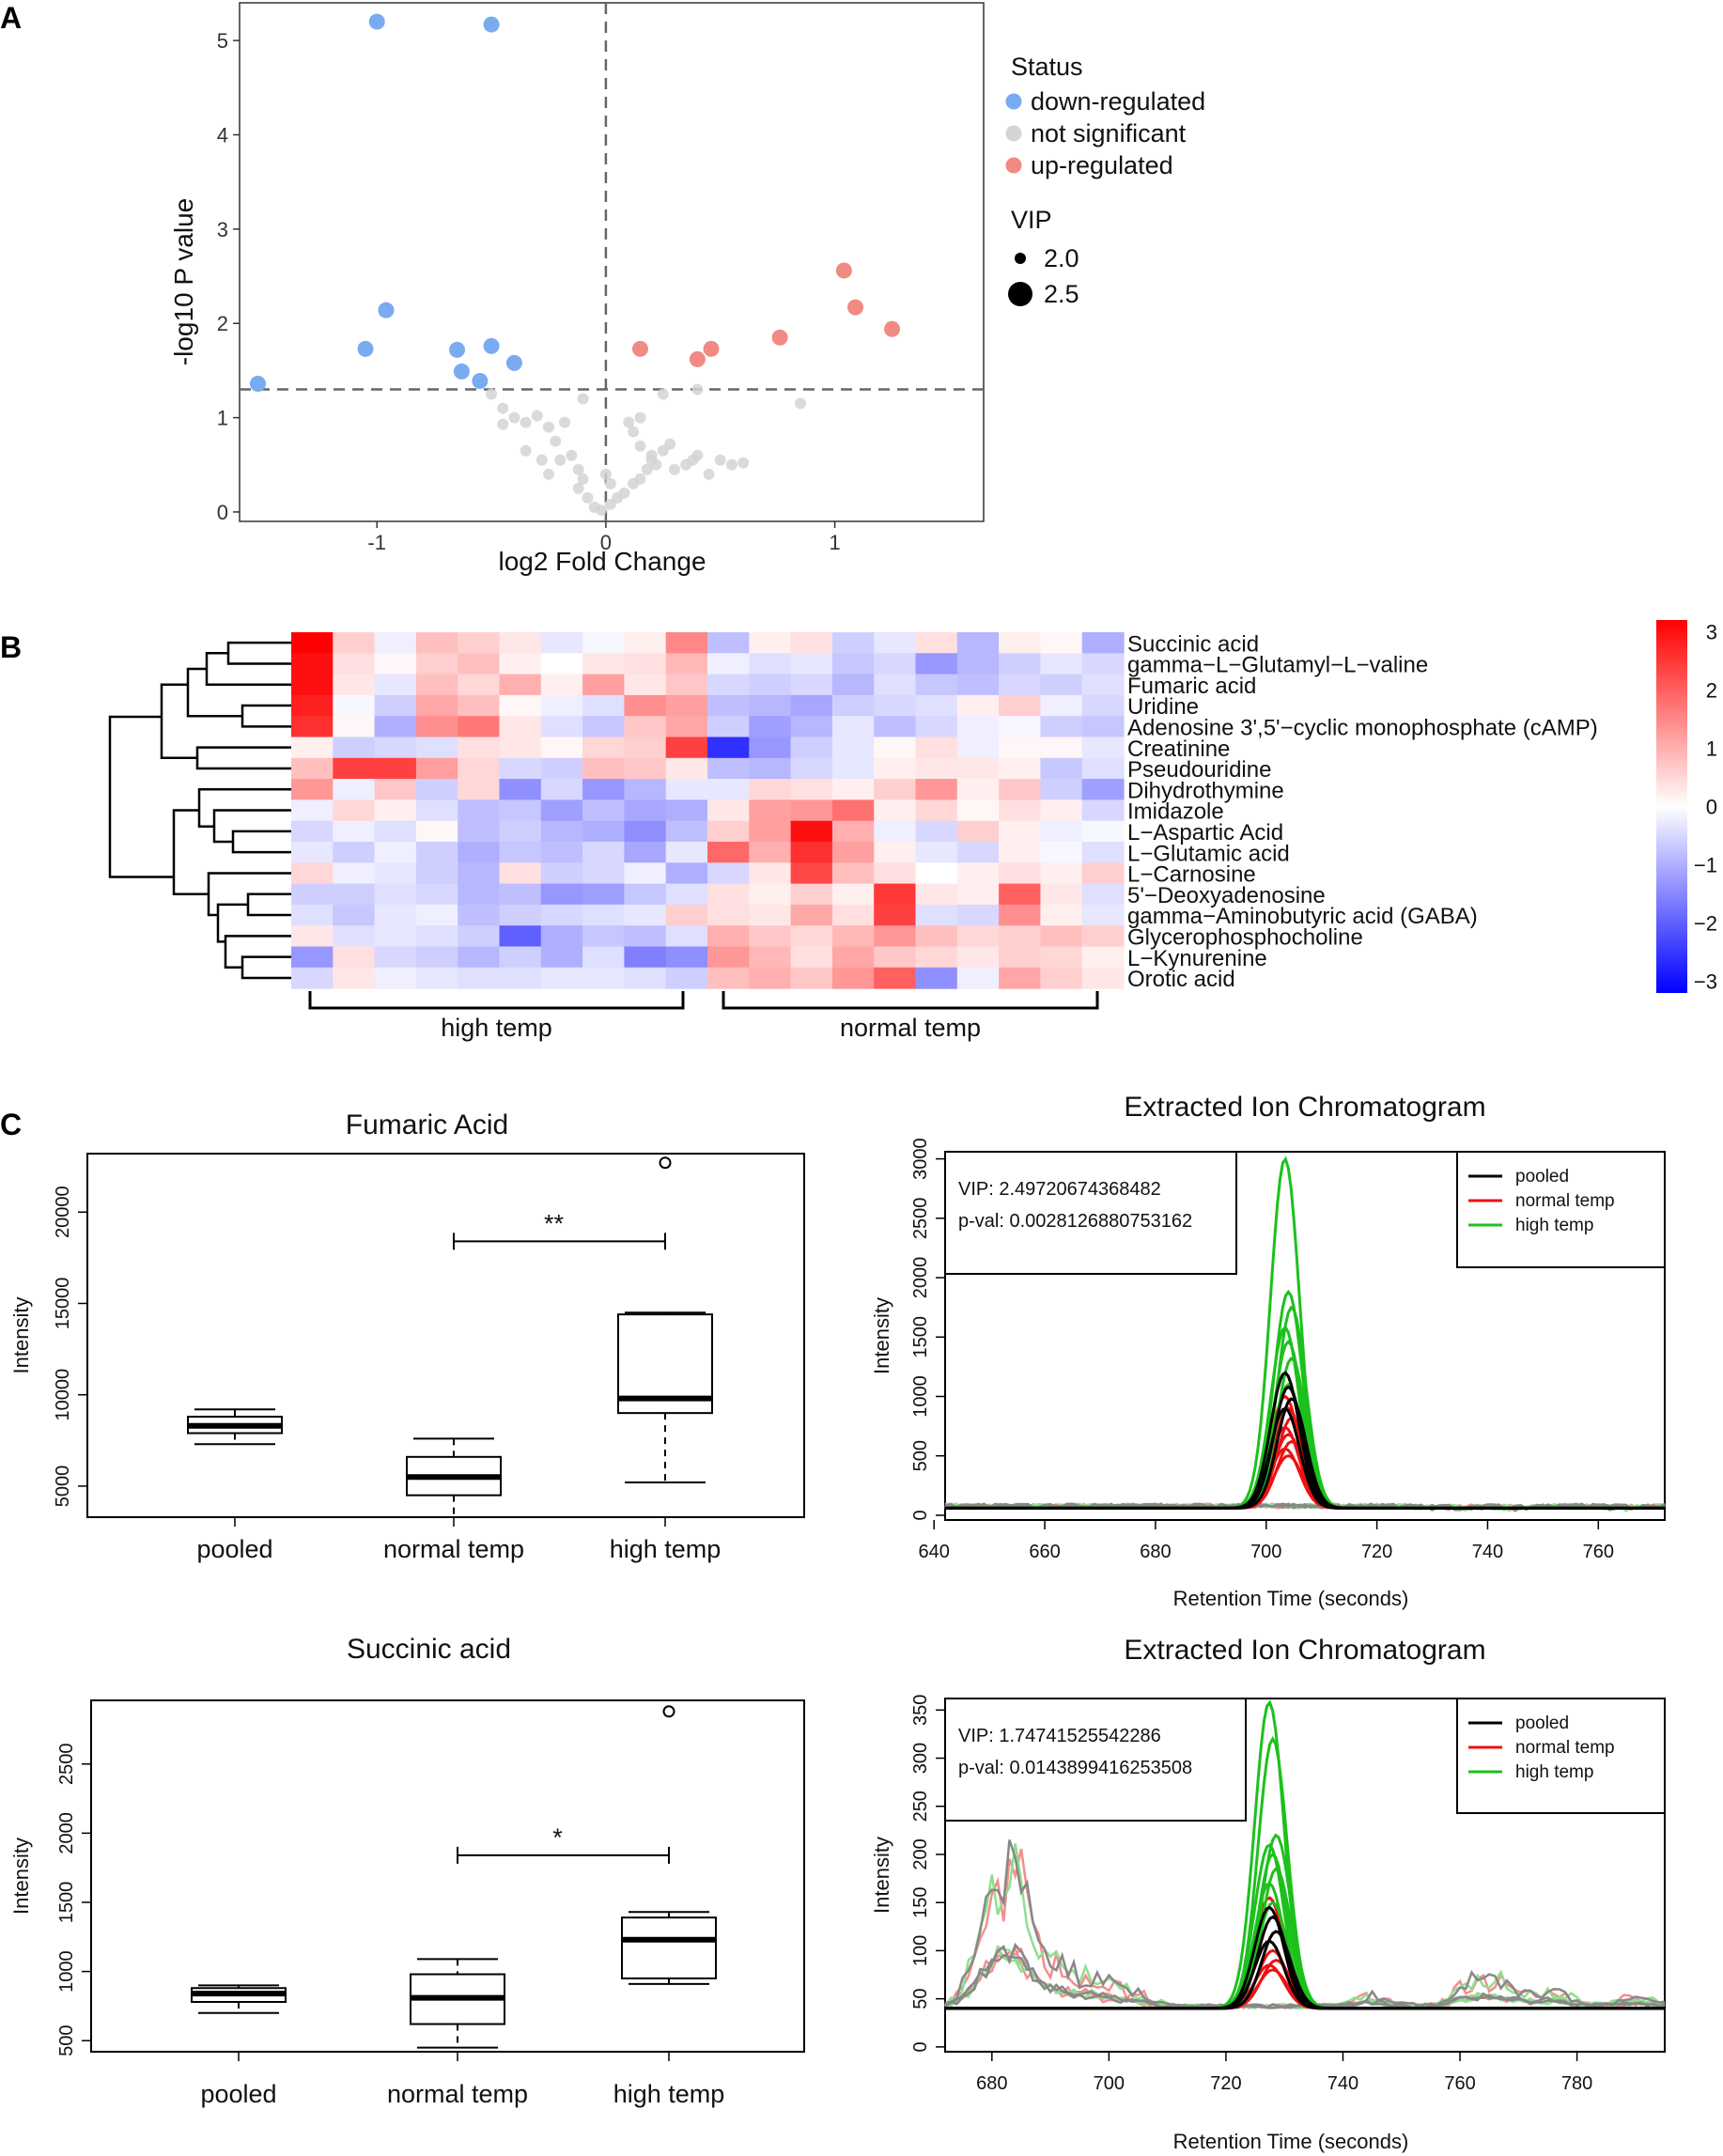 This screenshot has width=1723, height=2156. I want to click on legend-label: pooled, so click(1542, 1724).